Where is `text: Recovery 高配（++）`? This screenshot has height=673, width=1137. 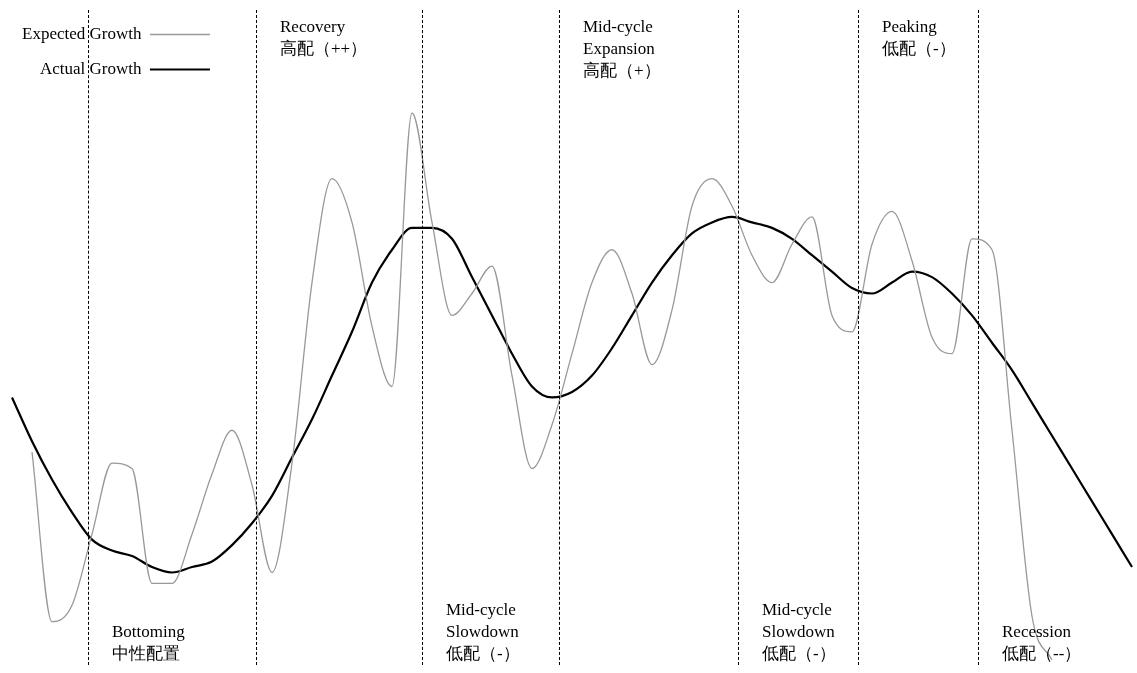
text: Recovery 高配（++） is located at coordinates (324, 38).